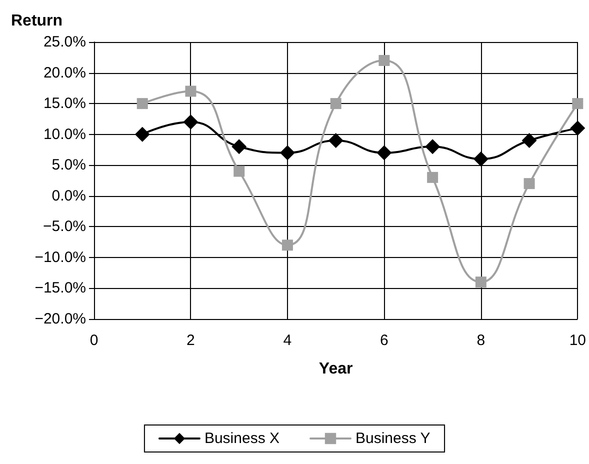 This screenshot has width=589, height=464. Describe the element at coordinates (64, 73) in the screenshot. I see `y-tick-label: 20.0%` at that location.